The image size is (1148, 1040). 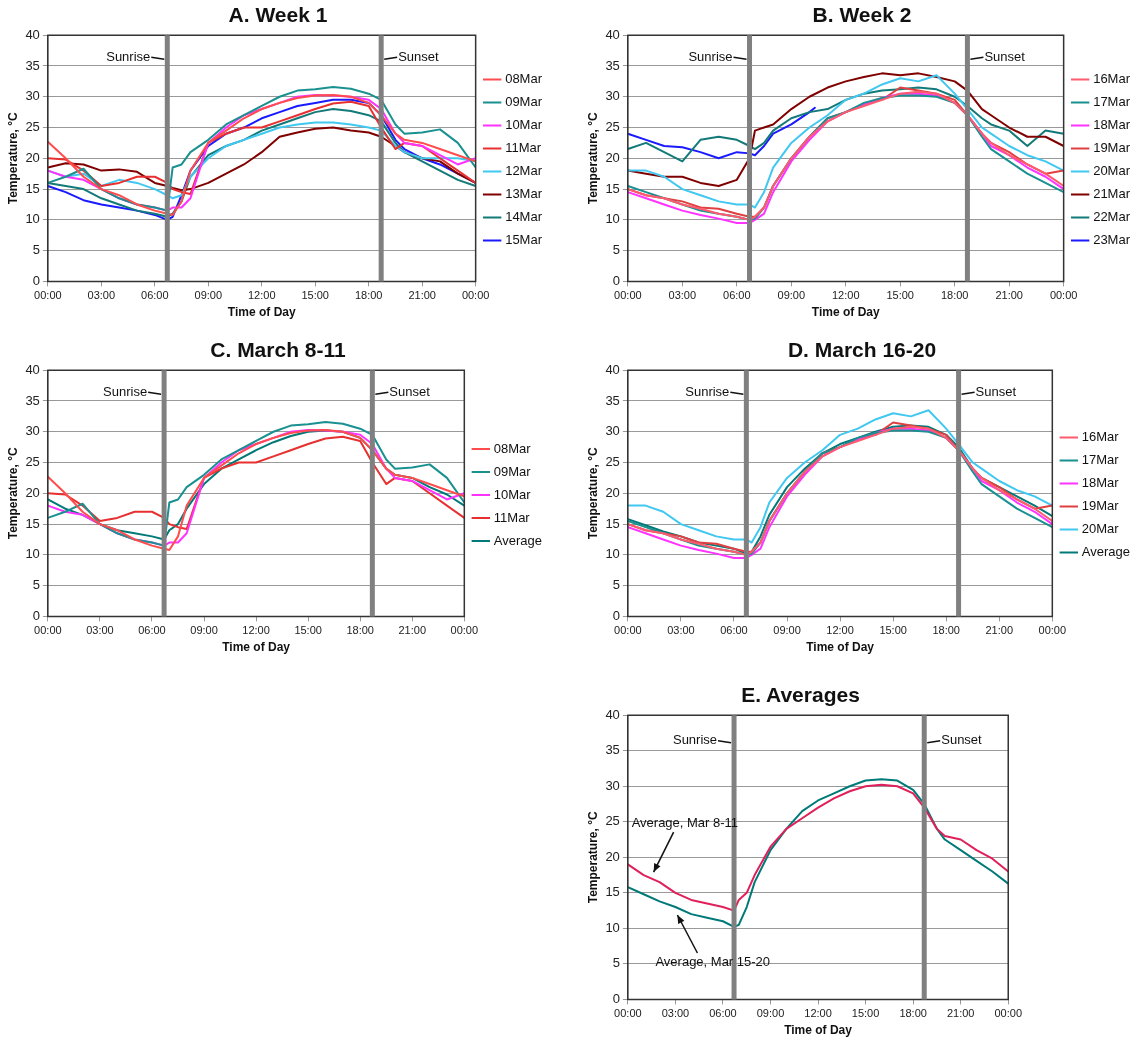 I want to click on chart-title: A. Week 1, so click(x=278, y=15).